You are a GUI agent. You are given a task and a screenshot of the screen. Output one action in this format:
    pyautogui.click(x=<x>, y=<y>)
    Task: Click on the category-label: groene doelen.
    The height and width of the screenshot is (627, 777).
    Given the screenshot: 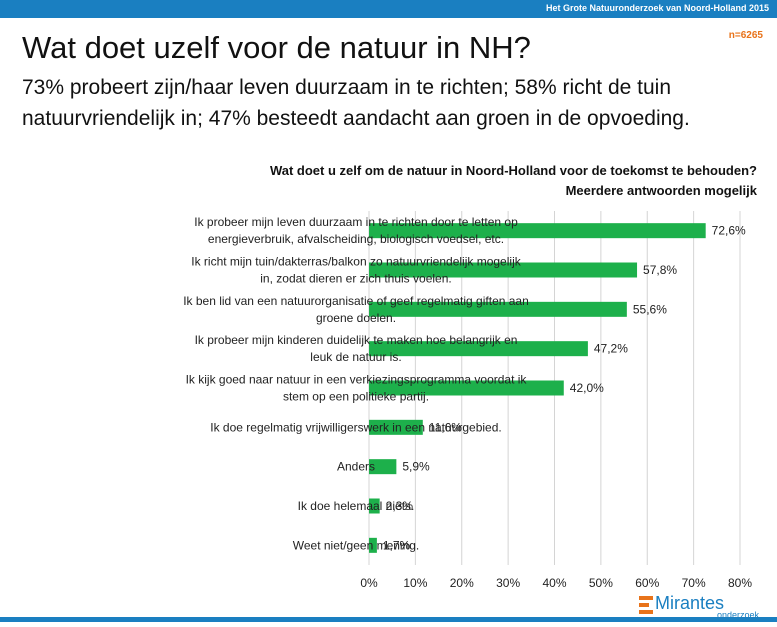 What is the action you would take?
    pyautogui.click(x=356, y=318)
    